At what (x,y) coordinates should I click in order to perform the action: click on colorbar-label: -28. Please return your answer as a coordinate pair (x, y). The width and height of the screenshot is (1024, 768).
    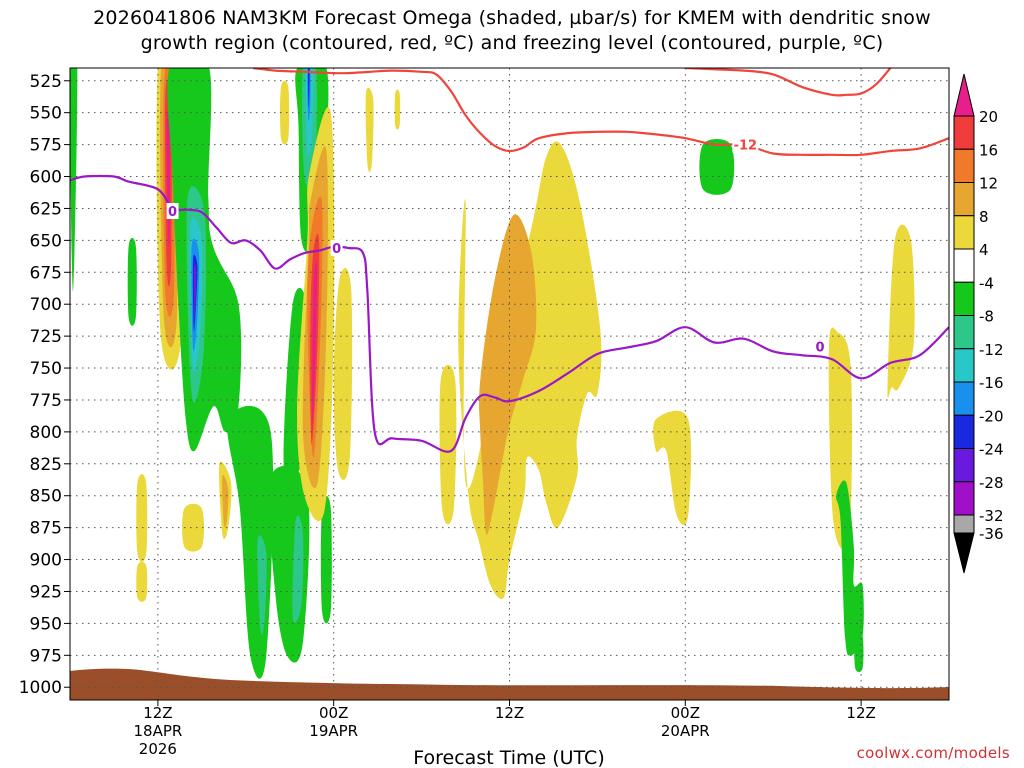
    Looking at the image, I should click on (991, 483).